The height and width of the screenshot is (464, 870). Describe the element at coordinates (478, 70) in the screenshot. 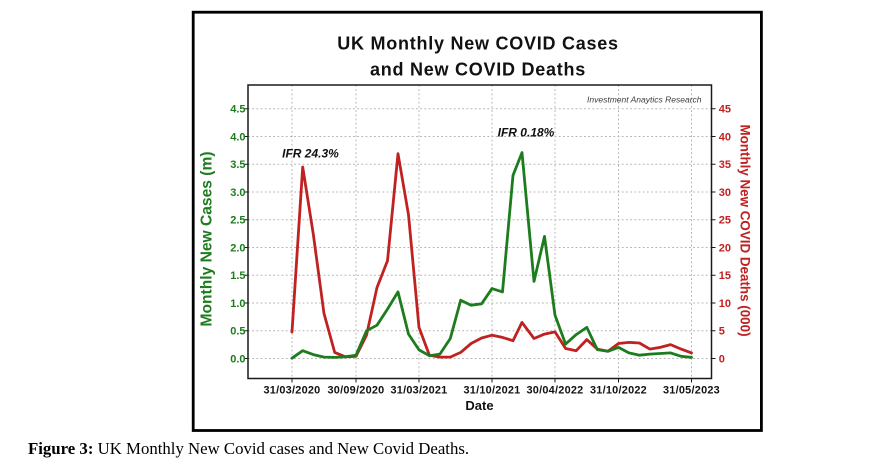

I see `svg-text: and New COVID Deaths` at that location.